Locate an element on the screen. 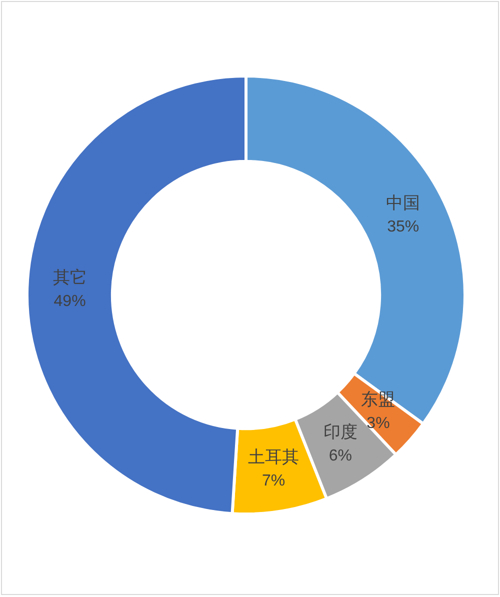 This screenshot has width=500, height=597. slice-label: 中国 is located at coordinates (403, 202).